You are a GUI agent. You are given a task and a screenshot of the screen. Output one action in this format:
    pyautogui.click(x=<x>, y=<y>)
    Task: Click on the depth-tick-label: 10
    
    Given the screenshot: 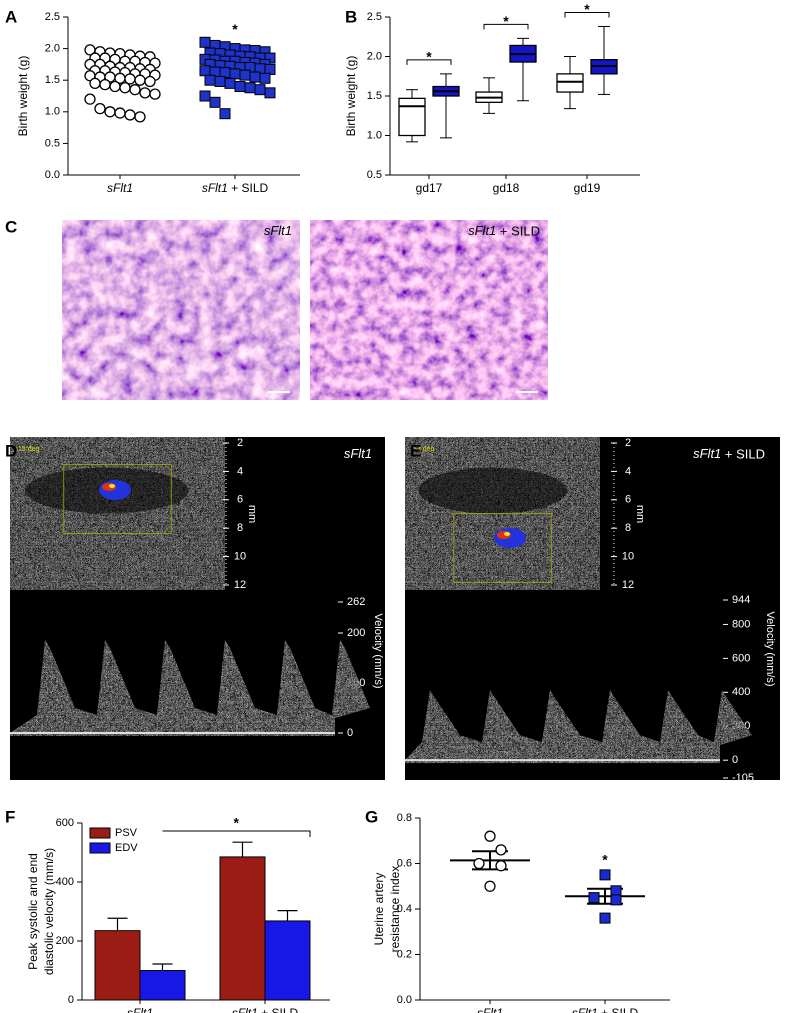 What is the action you would take?
    pyautogui.click(x=628, y=557)
    